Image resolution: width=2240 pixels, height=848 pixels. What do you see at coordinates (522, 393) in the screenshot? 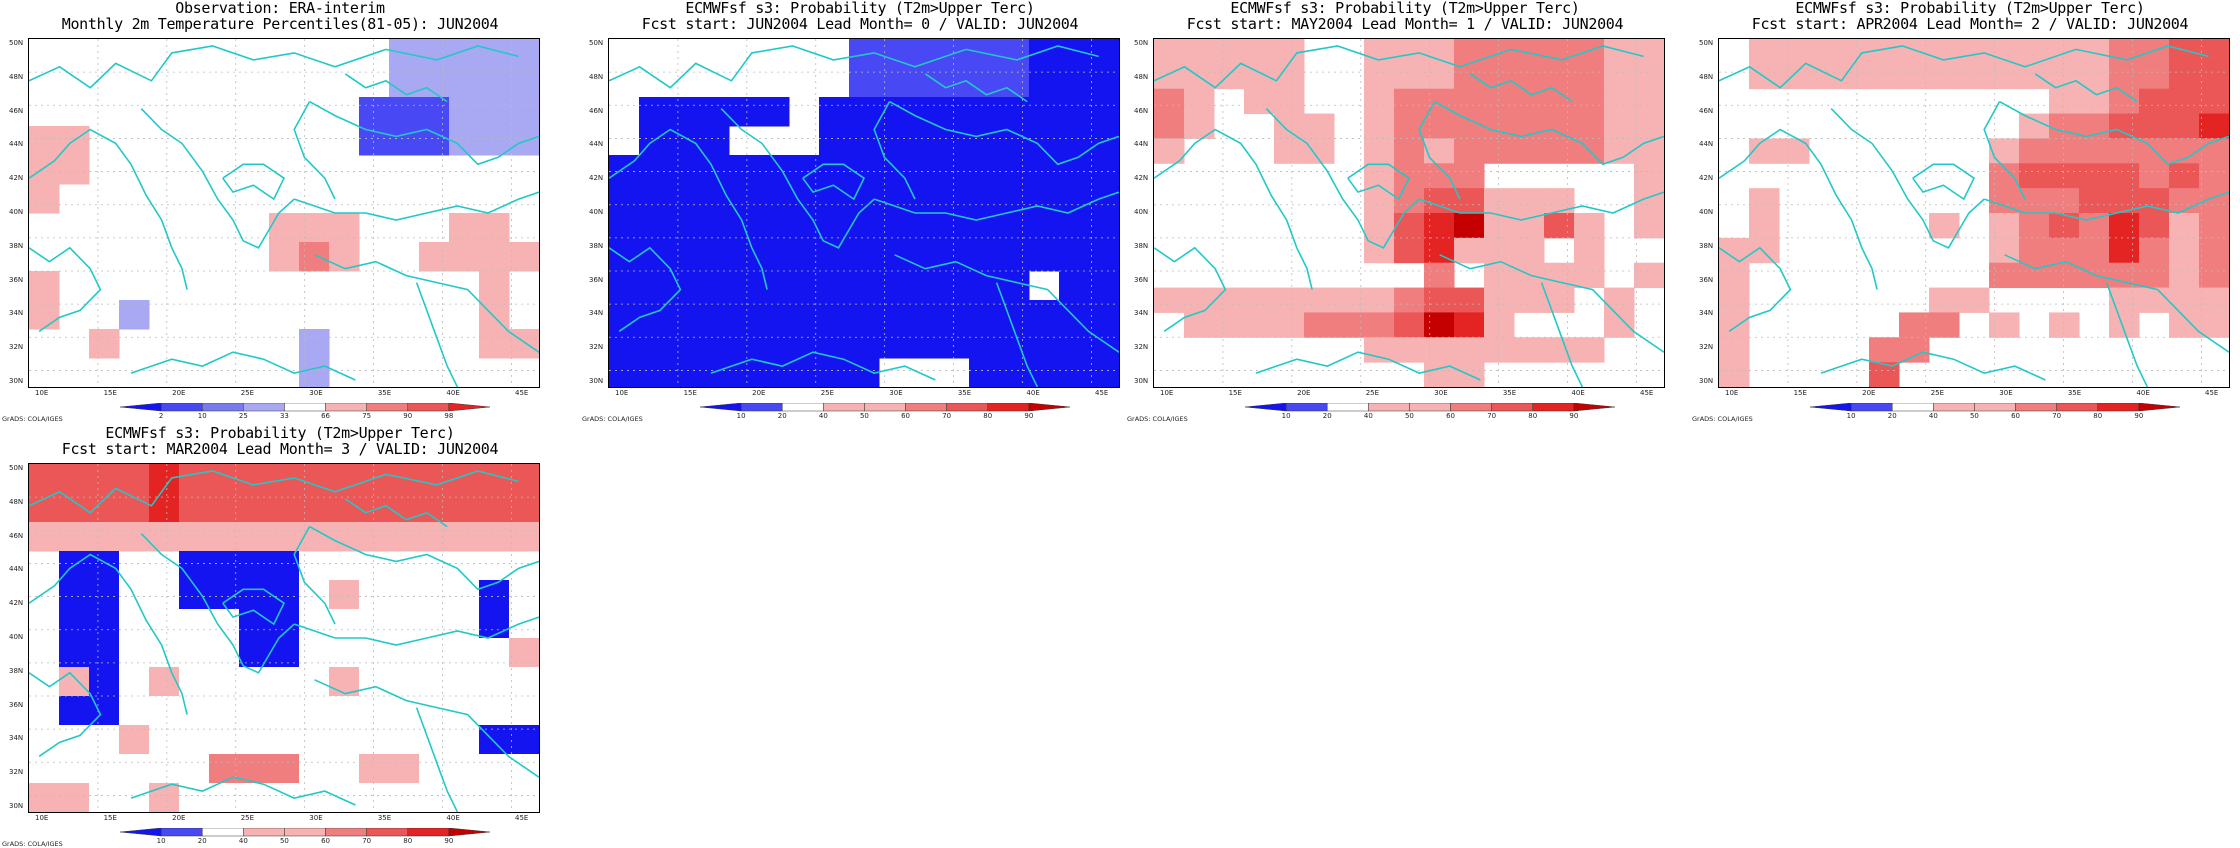
I see `longitude-label: 45E` at bounding box center [522, 393].